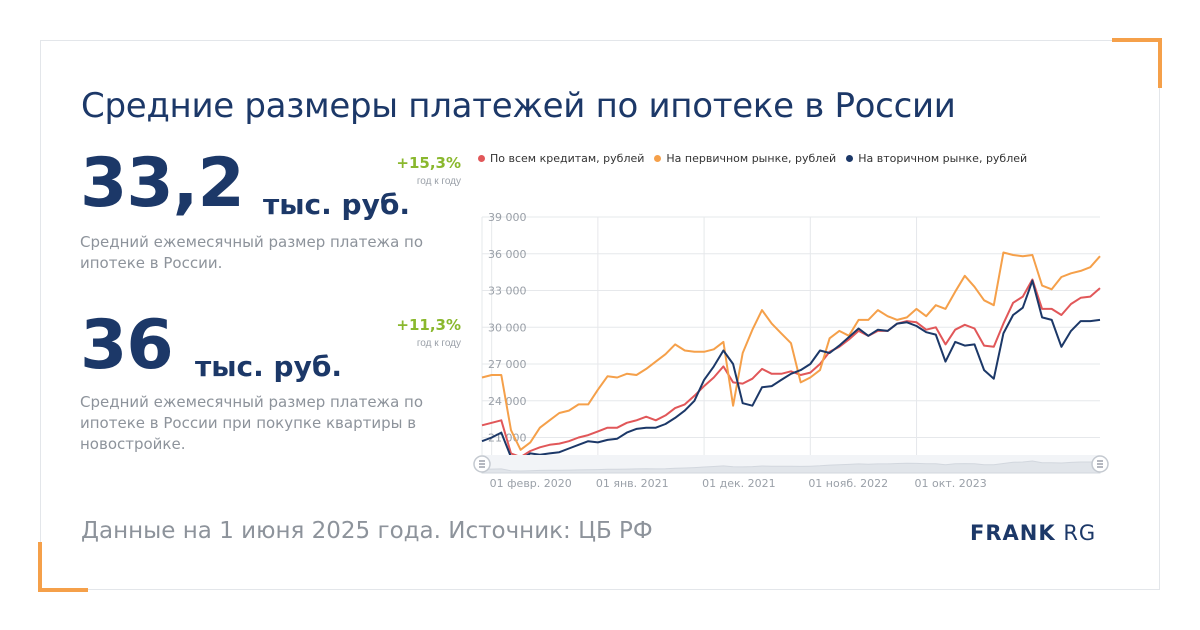  Describe the element at coordinates (507, 401) in the screenshot. I see `y-tick-label: 24 000` at that location.